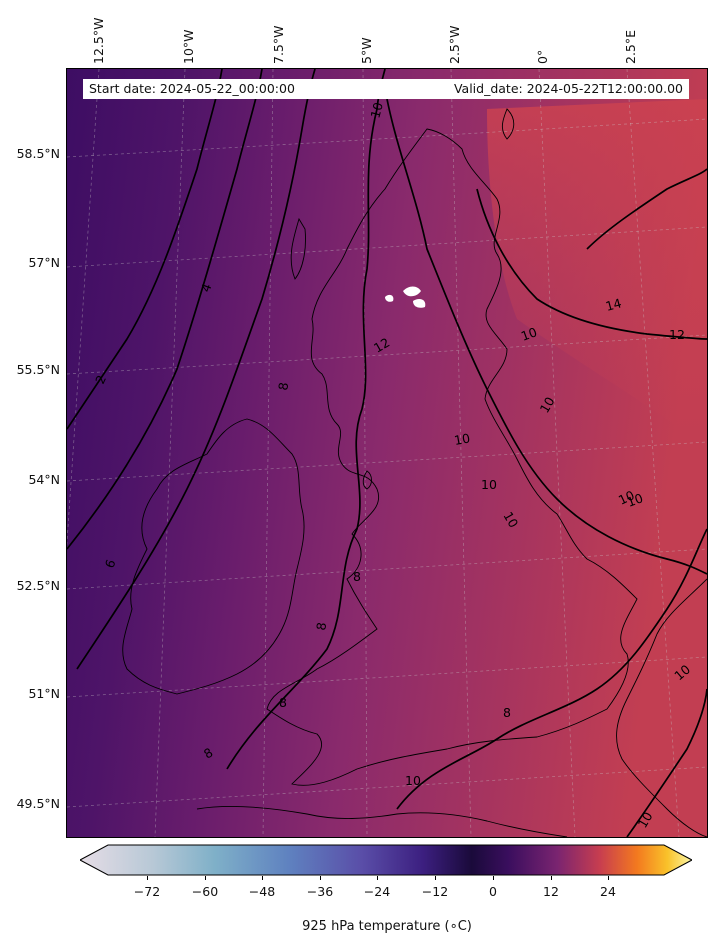 The width and height of the screenshot is (716, 949). What do you see at coordinates (508, 124) in the screenshot?
I see `shetland-coast` at bounding box center [508, 124].